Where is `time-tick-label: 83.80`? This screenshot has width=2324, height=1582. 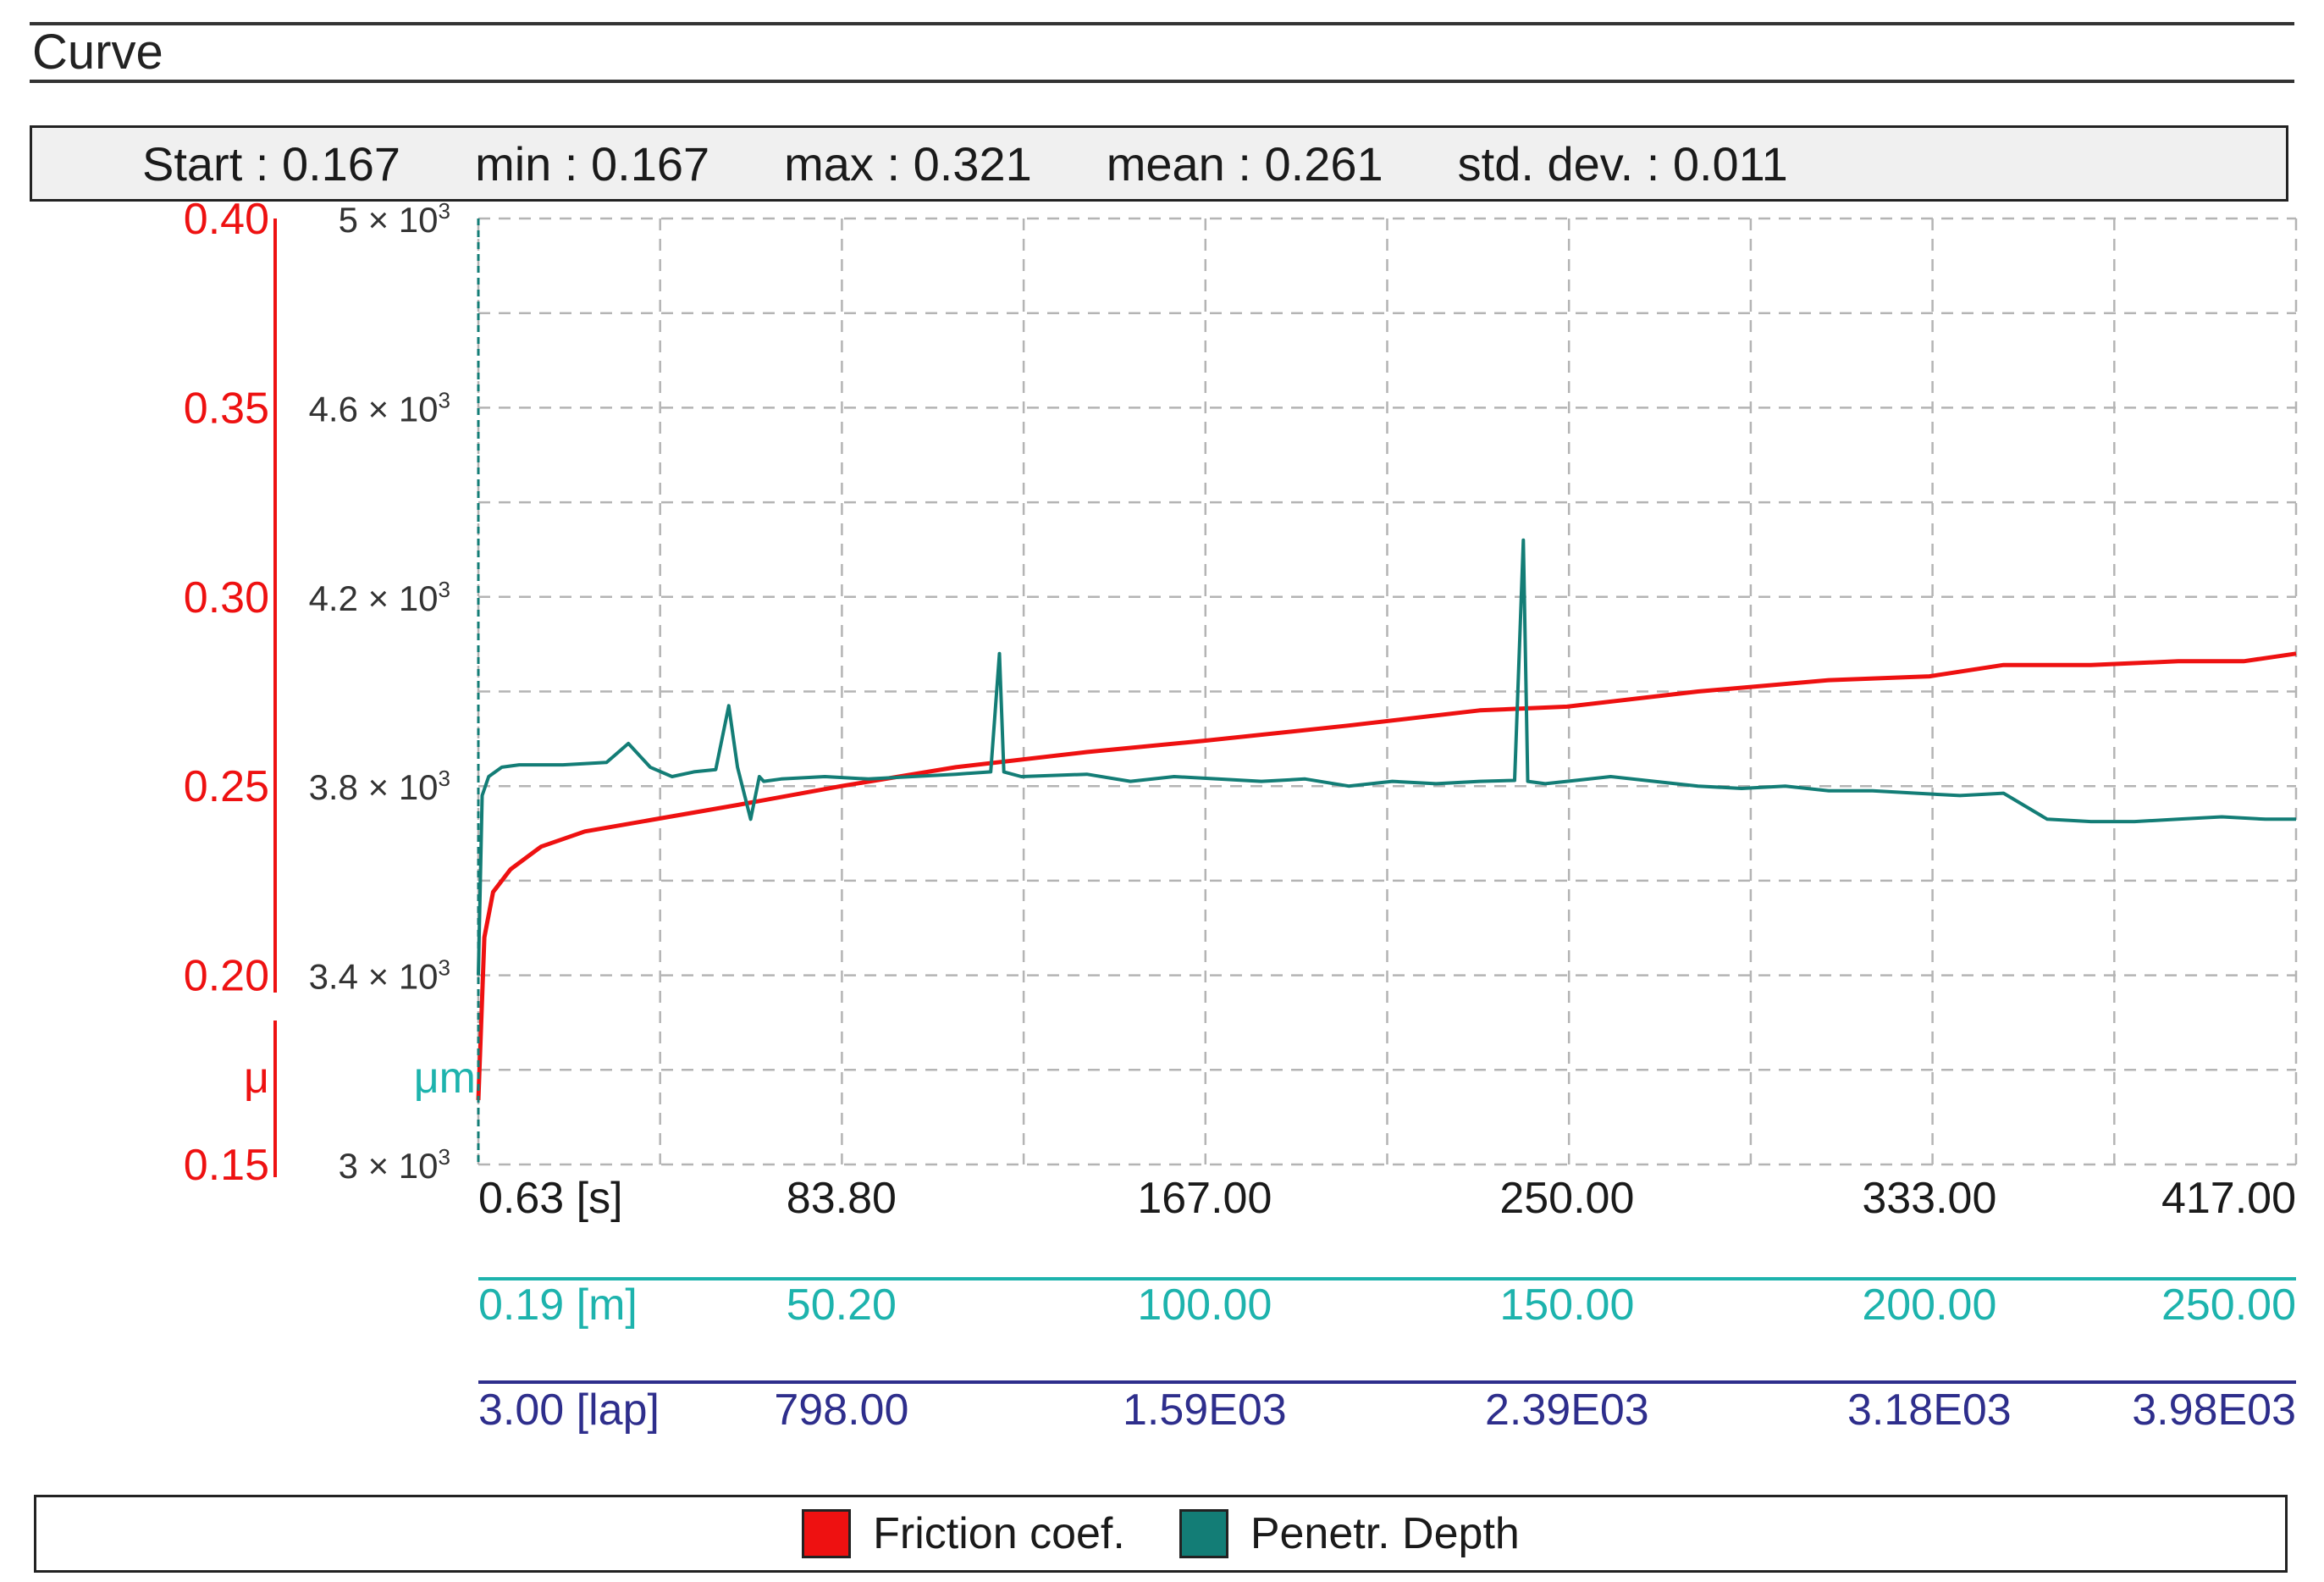
time-tick-label: 83.80 is located at coordinates (842, 1198).